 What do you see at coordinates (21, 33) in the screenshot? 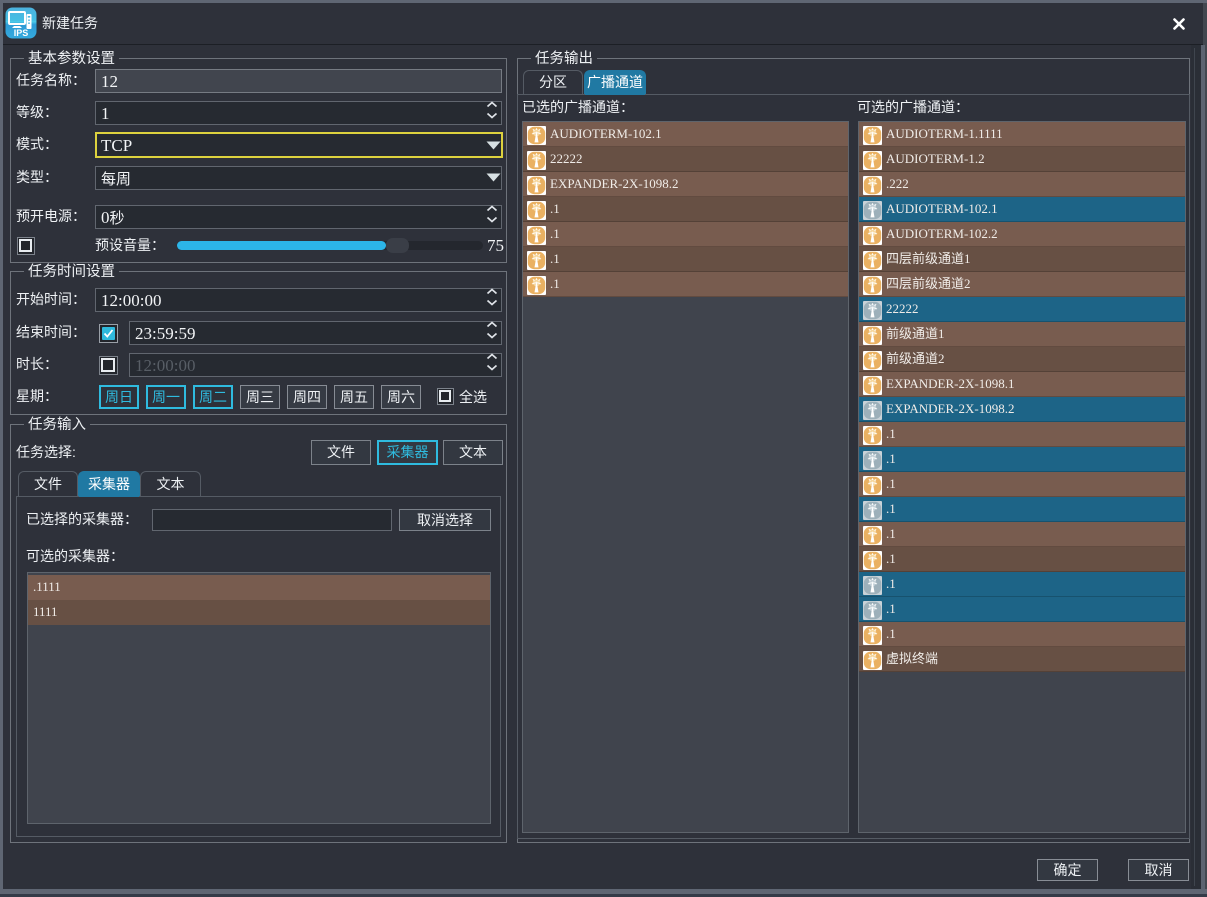
I see `svg-text: IPS` at bounding box center [21, 33].